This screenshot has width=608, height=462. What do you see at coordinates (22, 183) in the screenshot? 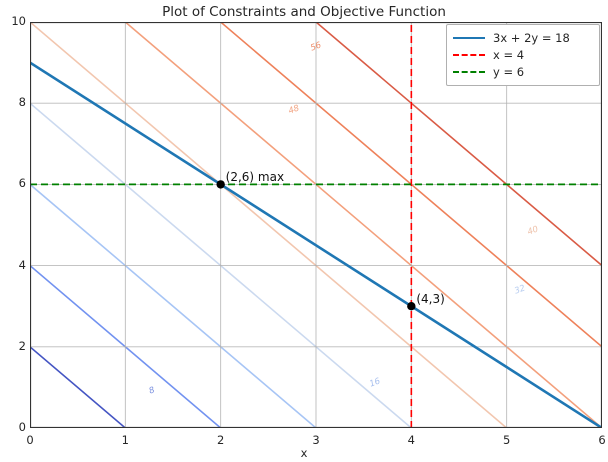
I see `y-tick-label-6: 6` at bounding box center [22, 183].